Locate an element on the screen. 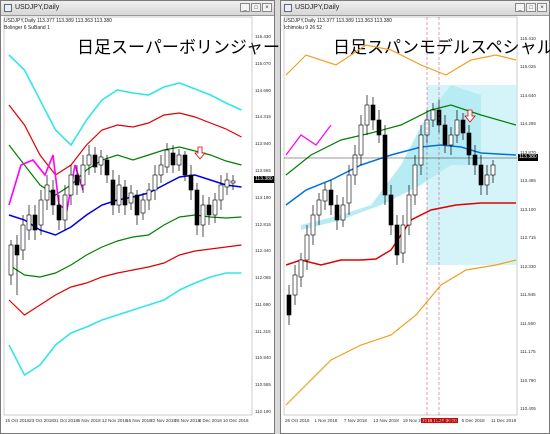 This screenshot has width=550, height=434. date-axis-label: 29 Nov 2018 is located at coordinates (445, 420).